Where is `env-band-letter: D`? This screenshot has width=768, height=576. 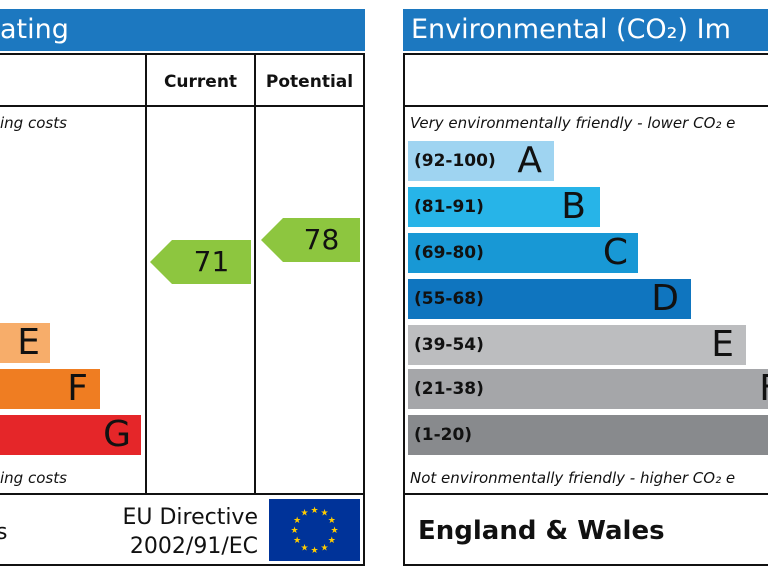
env-band-letter: D is located at coordinates (665, 298).